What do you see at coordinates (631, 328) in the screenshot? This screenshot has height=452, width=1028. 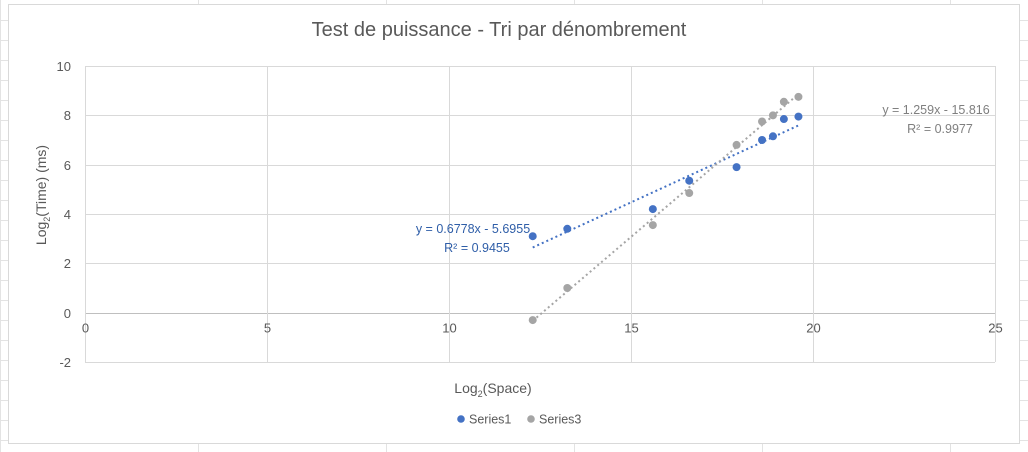 I see `x-tick-label: 15` at bounding box center [631, 328].